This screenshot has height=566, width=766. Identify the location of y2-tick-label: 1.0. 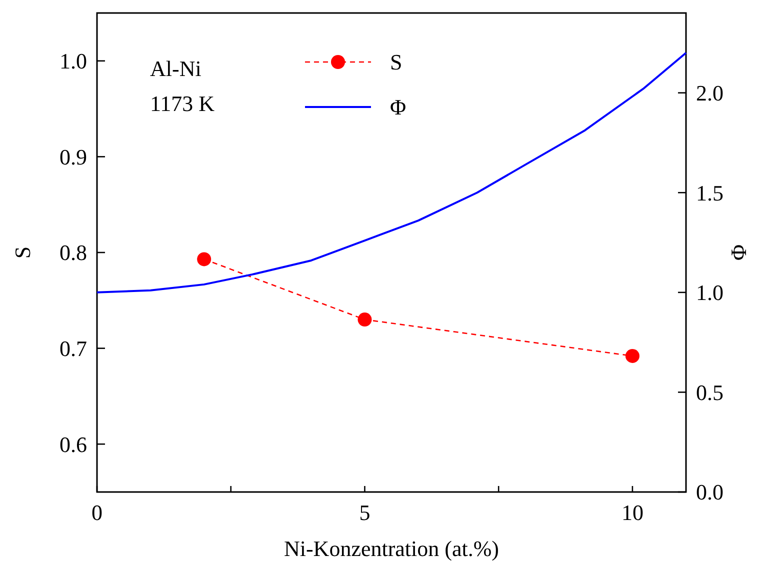
(710, 293).